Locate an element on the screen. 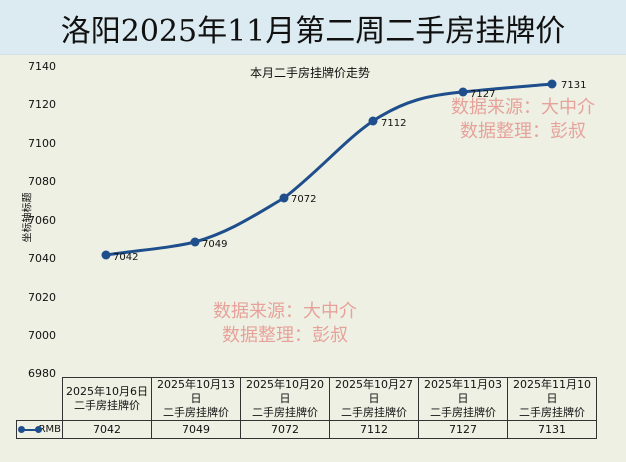 Image resolution: width=626 pixels, height=462 pixels. legend-key: RMB is located at coordinates (39, 429).